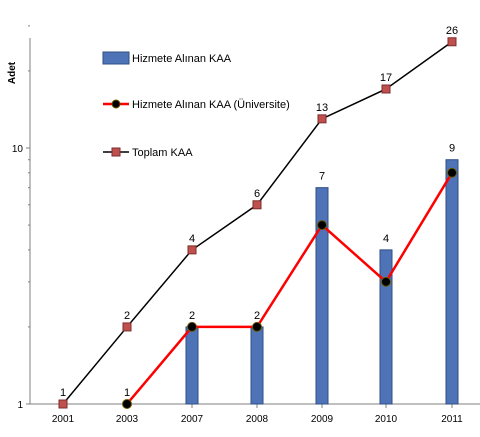 The width and height of the screenshot is (480, 437). Describe the element at coordinates (322, 419) in the screenshot. I see `x-tick-label: 2009` at that location.